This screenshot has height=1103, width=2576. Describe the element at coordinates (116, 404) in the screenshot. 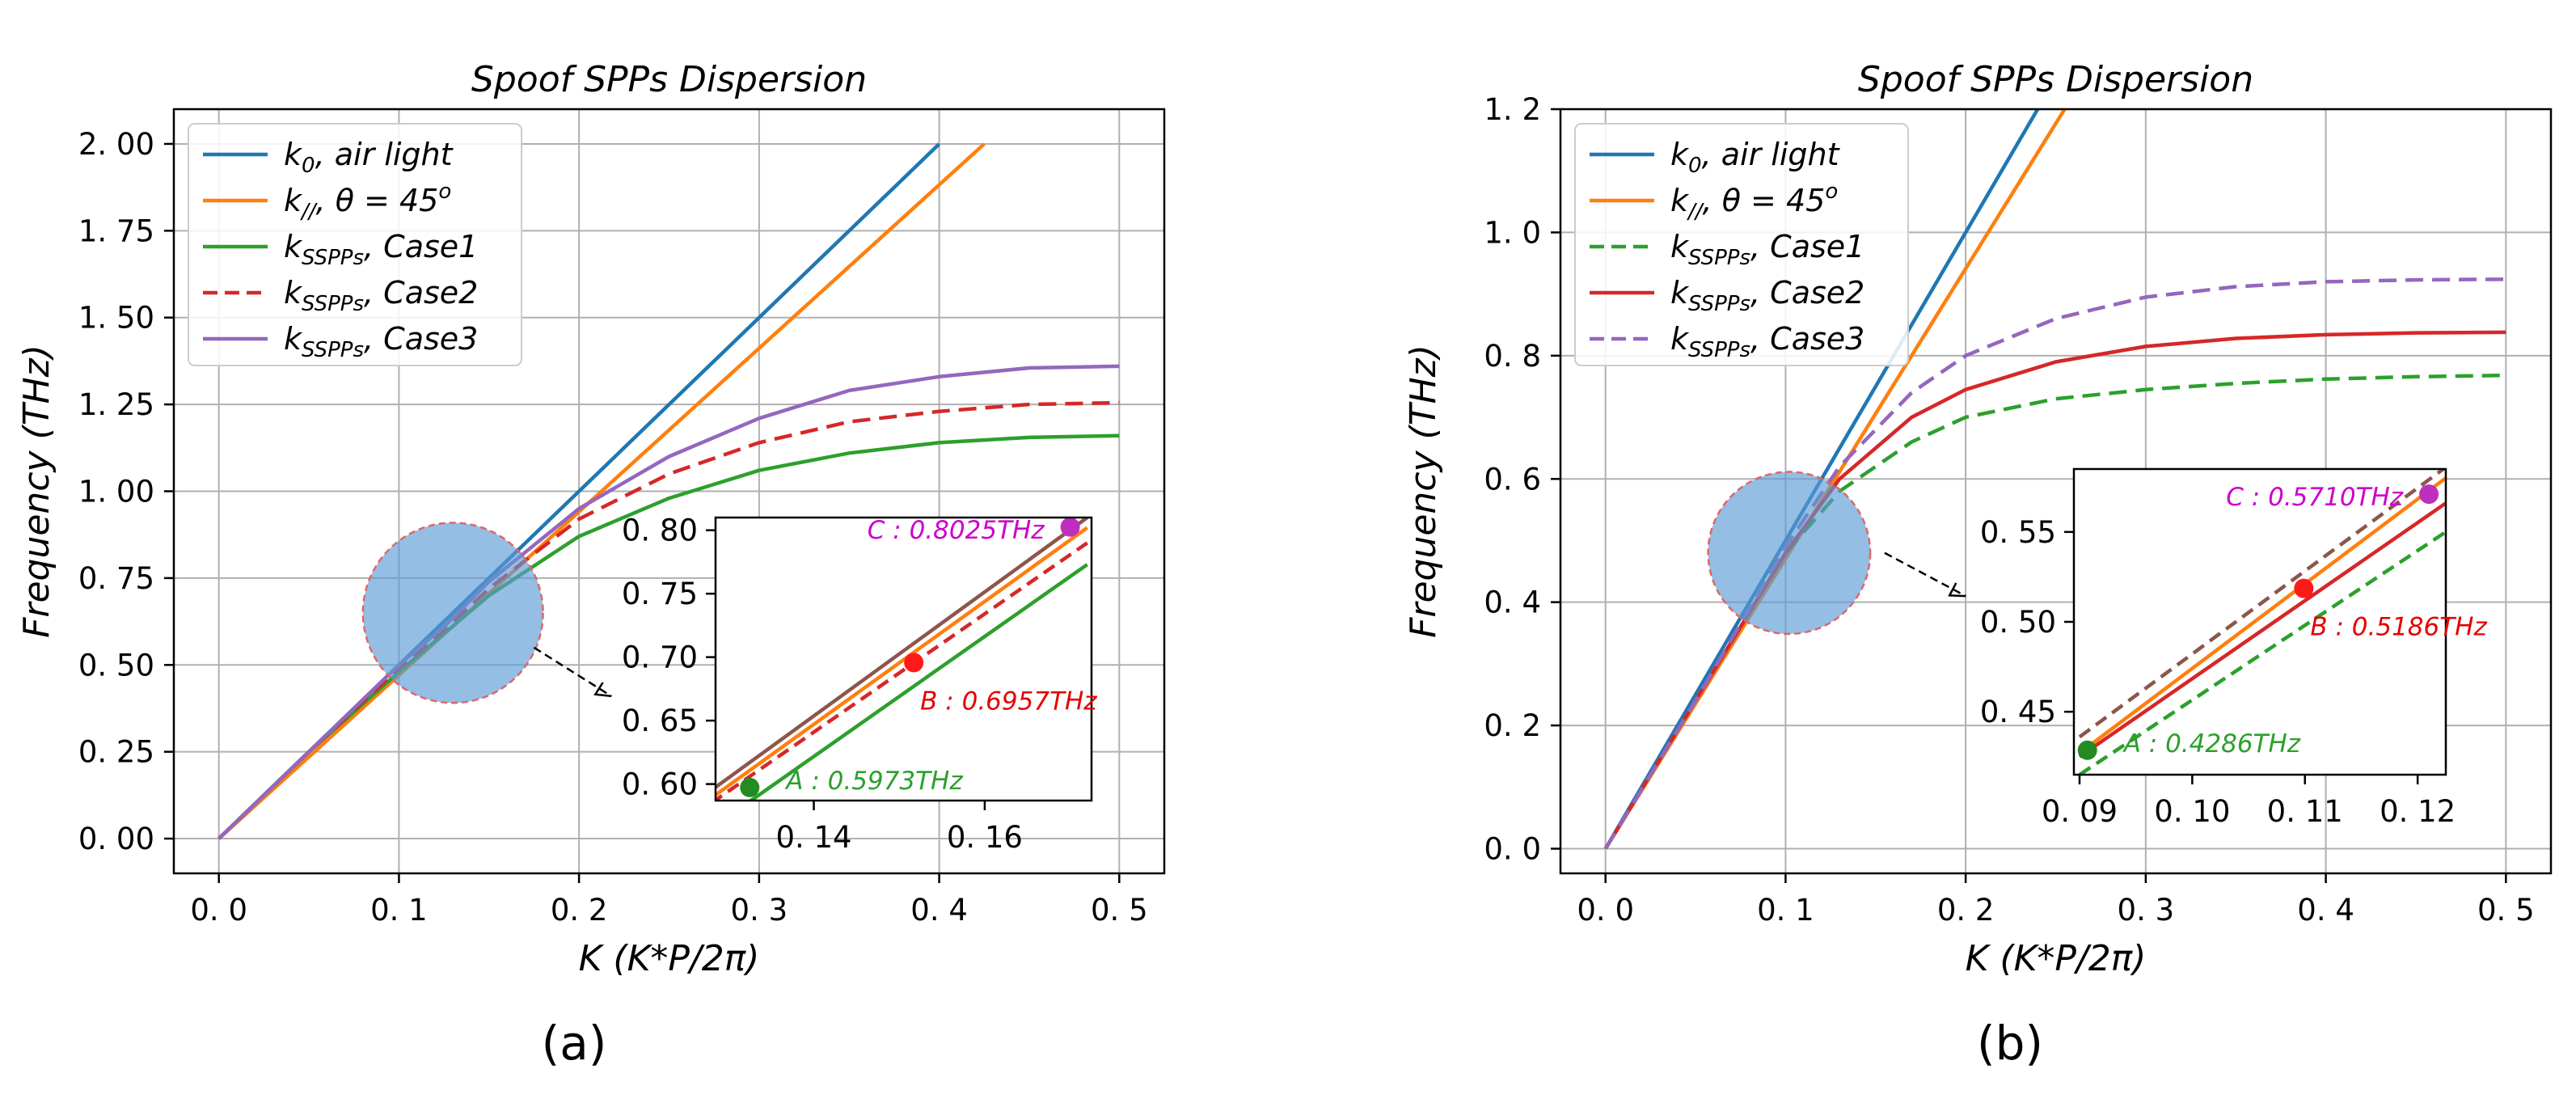

I see `y-tick-label: 1. 25` at that location.